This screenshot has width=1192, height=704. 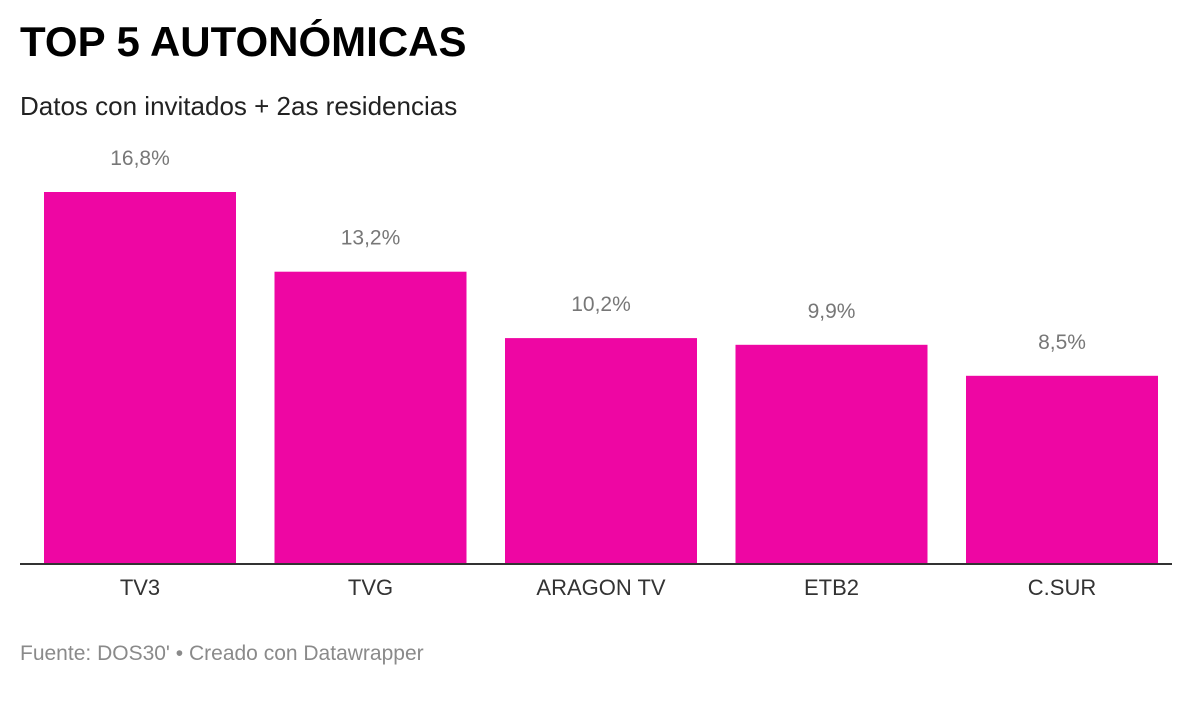 I want to click on category-label: TV3, so click(x=140, y=587).